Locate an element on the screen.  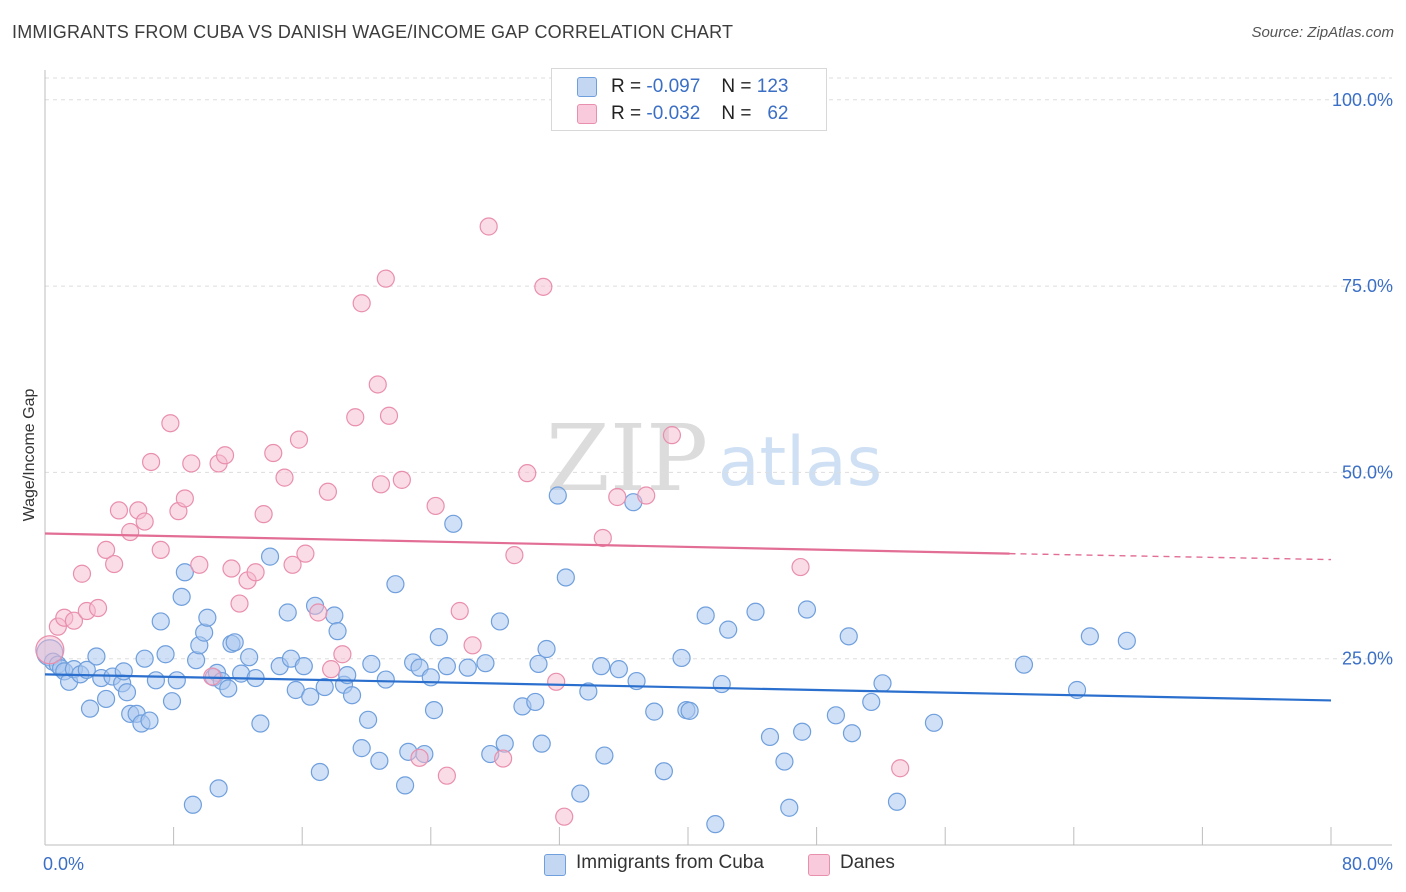
watermark-atlas: atlas is located at coordinates (800, 462).